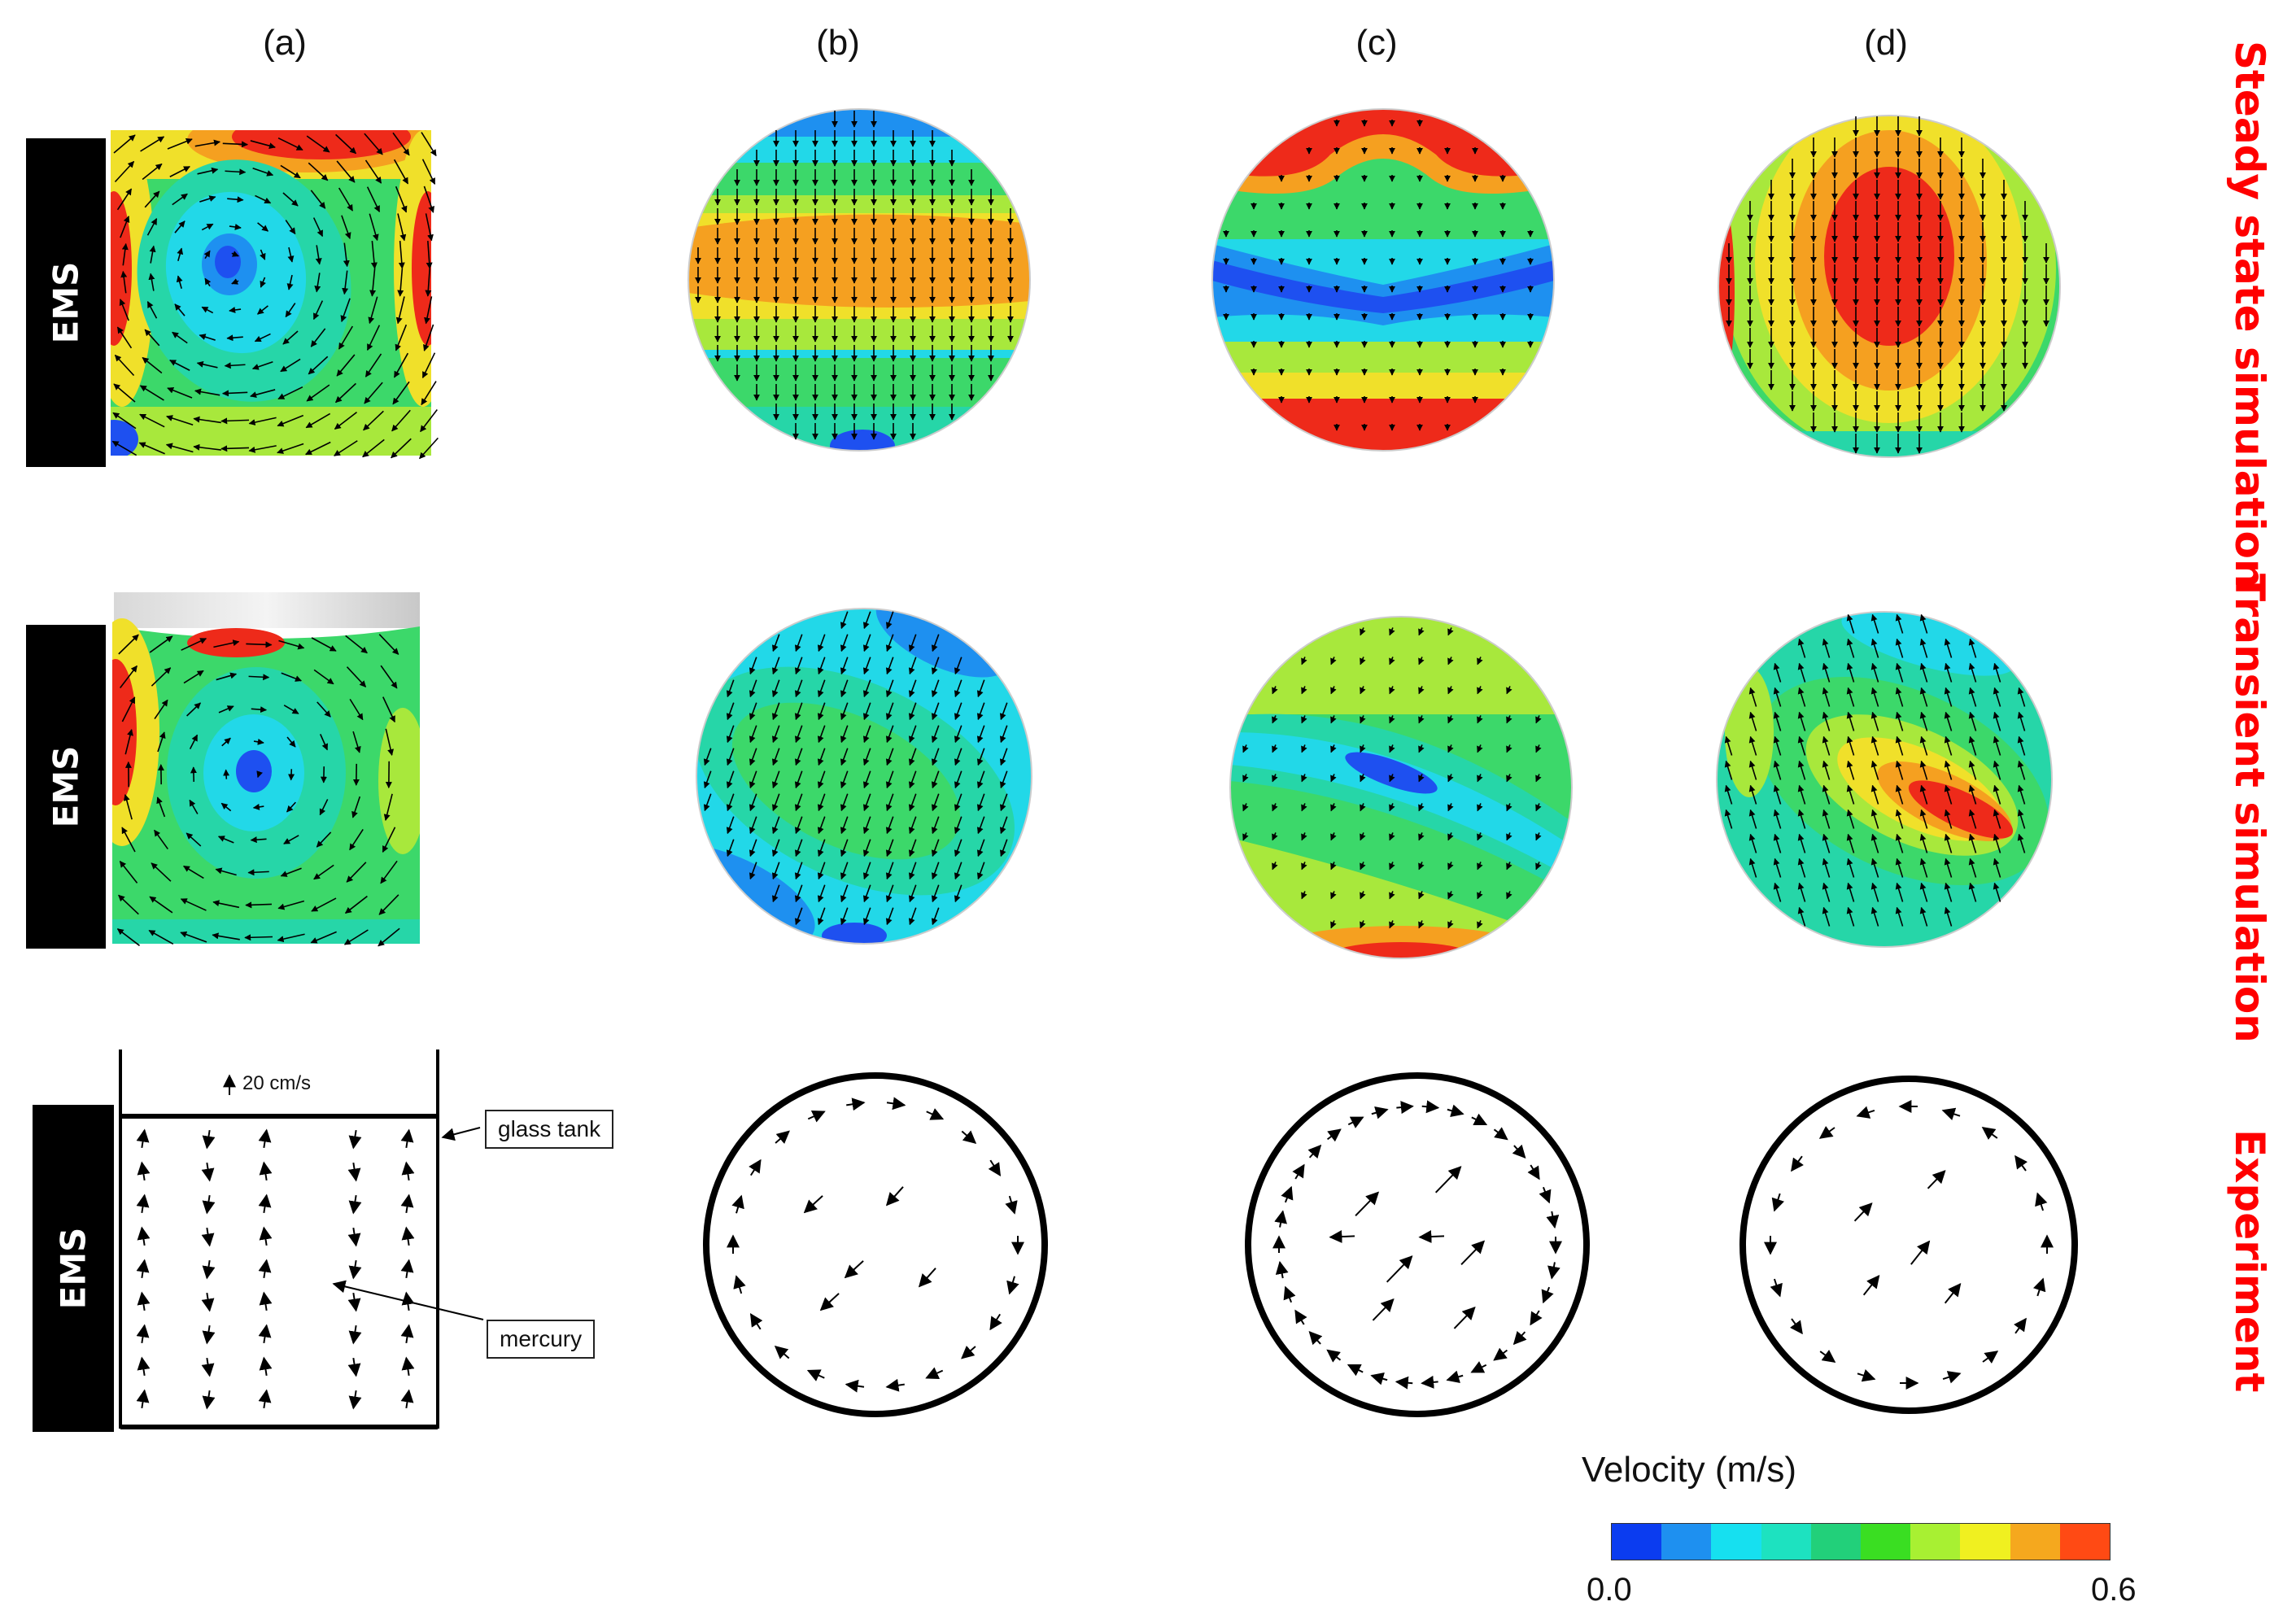 The width and height of the screenshot is (2296, 1619). I want to click on free-surface-a-transient, so click(267, 610).